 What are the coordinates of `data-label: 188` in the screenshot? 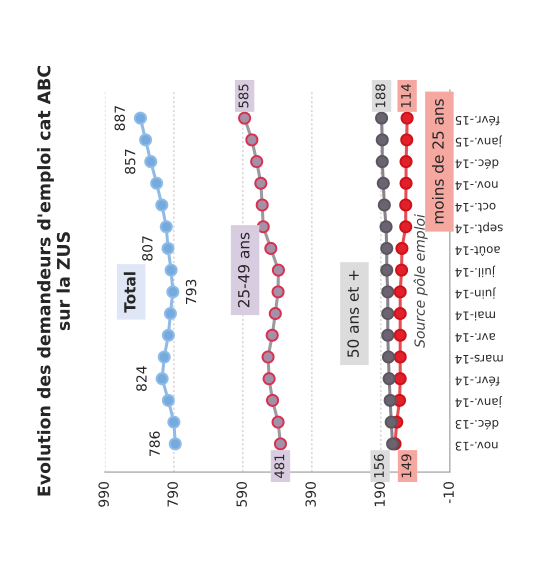 It's located at (380, 96).